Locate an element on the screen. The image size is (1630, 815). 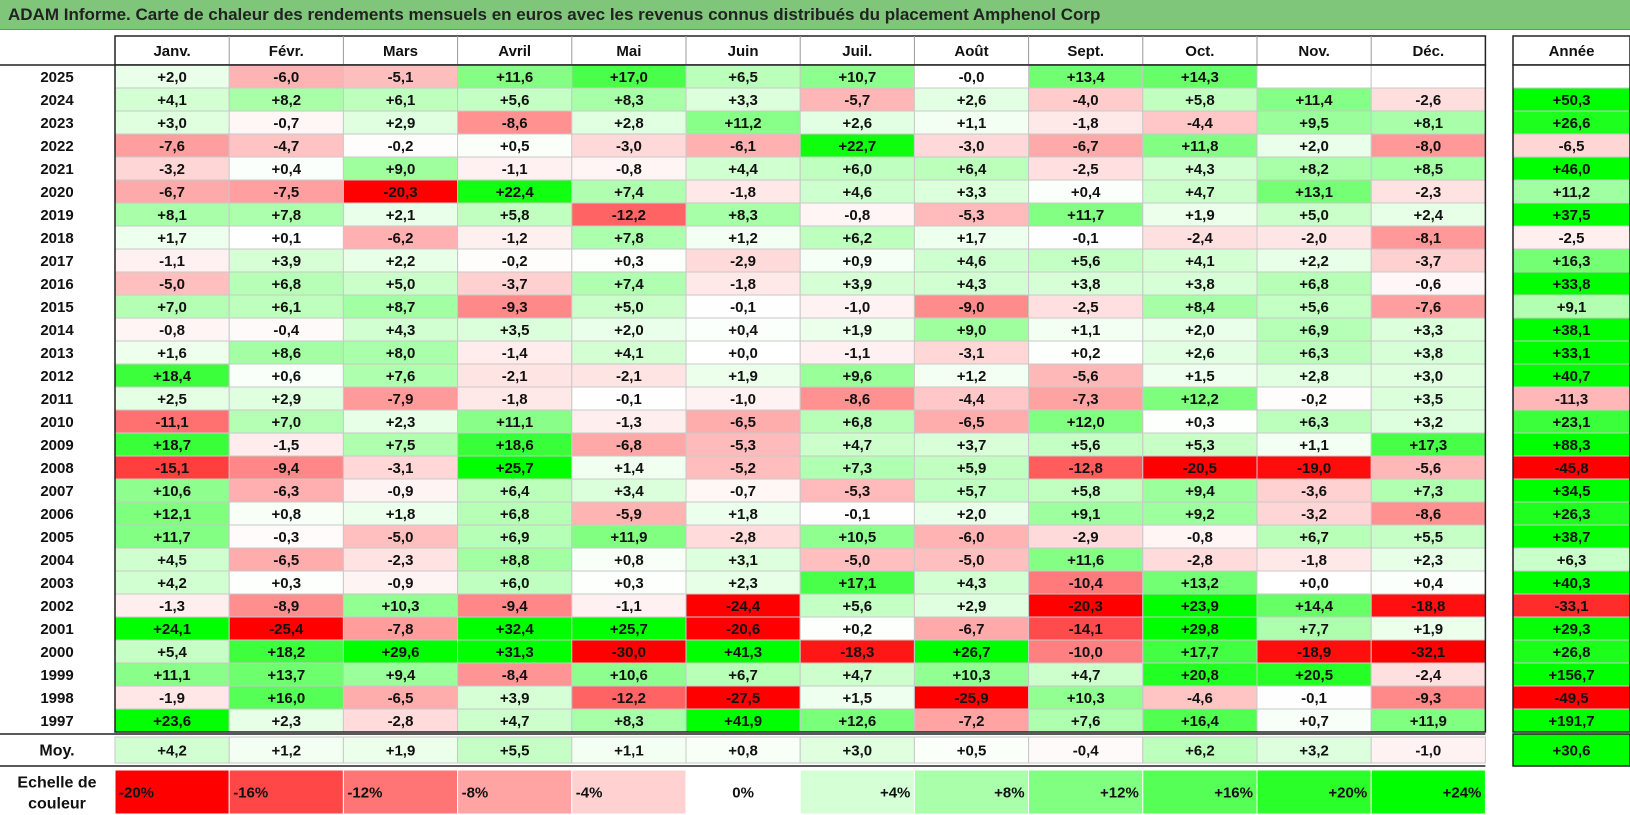
scale-swatch-label: +16% is located at coordinates (1233, 793).